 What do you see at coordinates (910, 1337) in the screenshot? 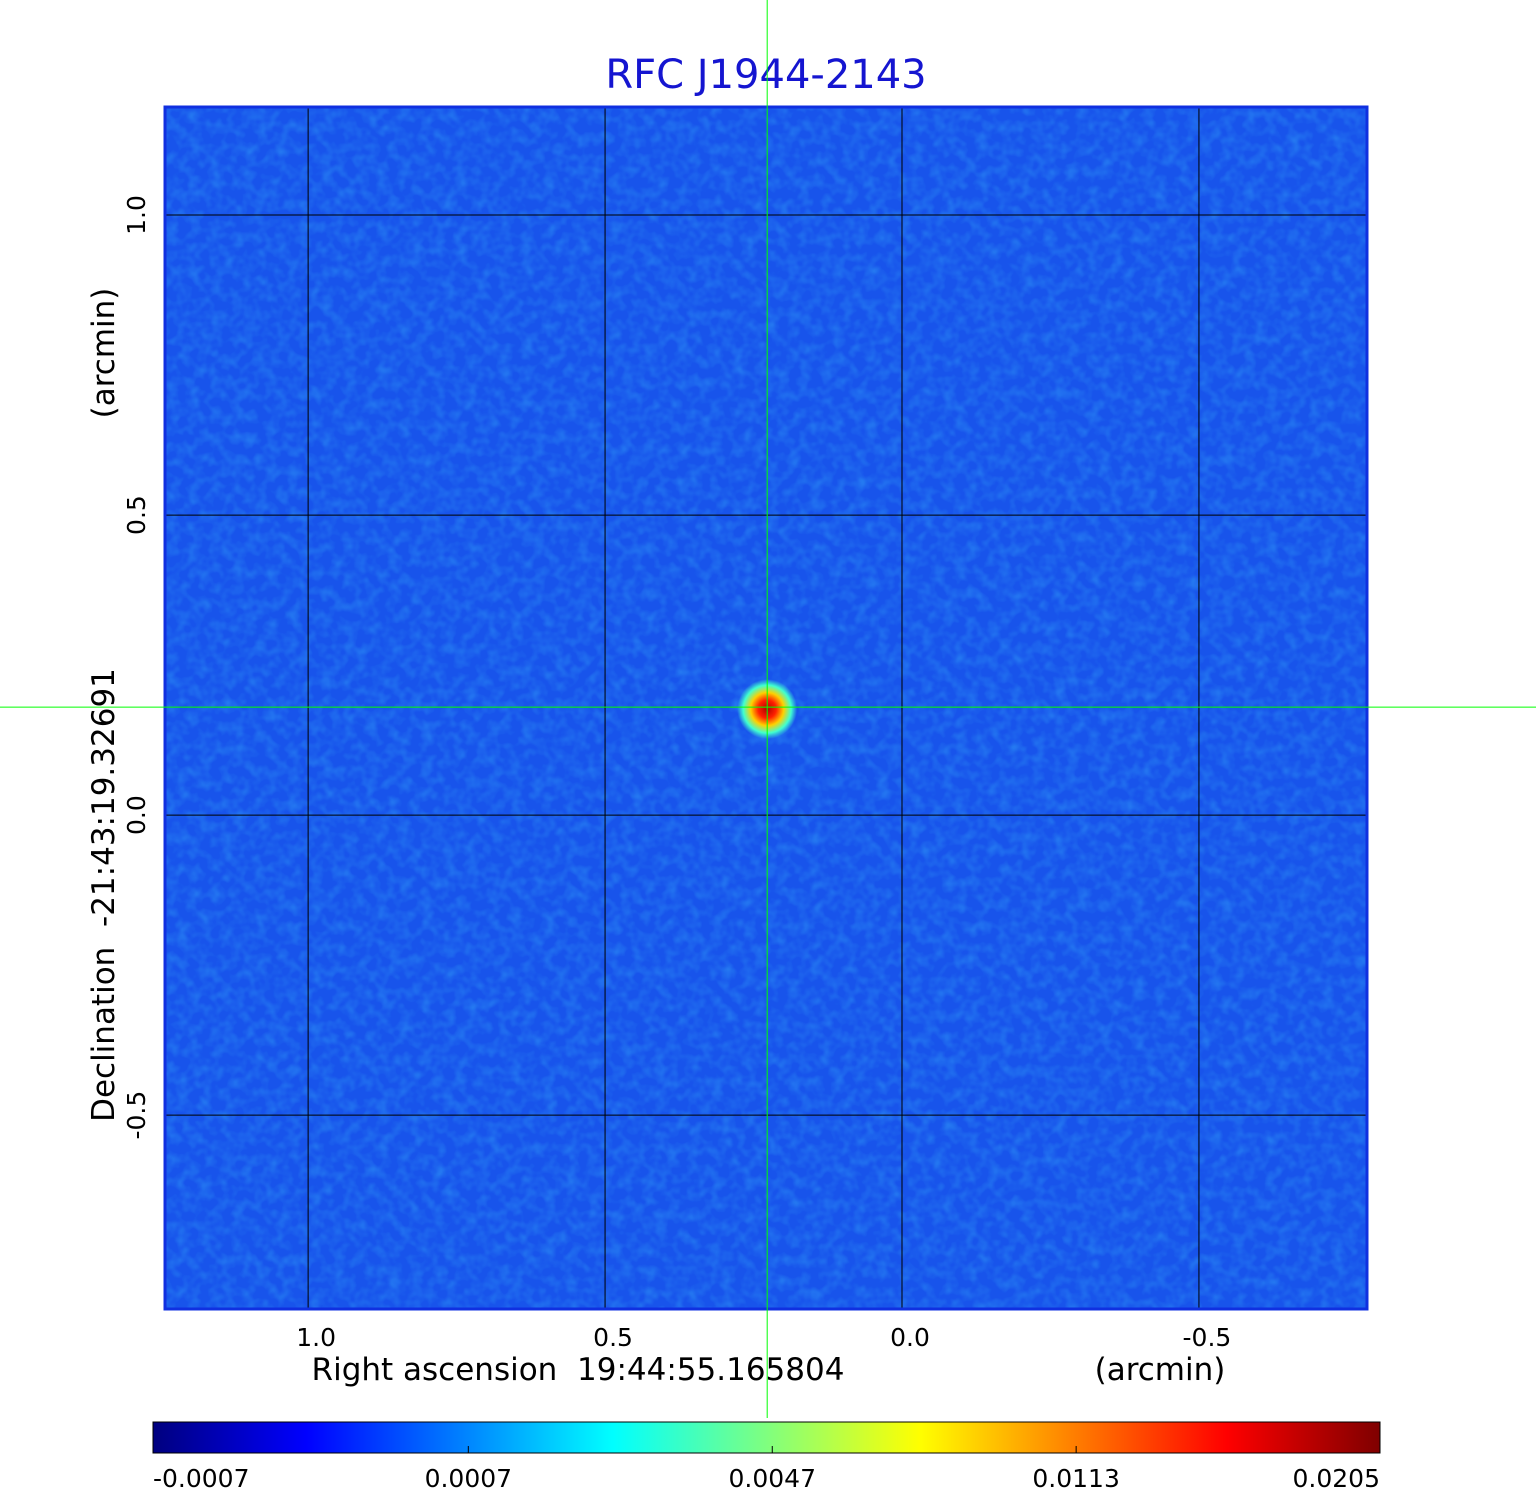
I see `x-tick-label: 0.0` at bounding box center [910, 1337].